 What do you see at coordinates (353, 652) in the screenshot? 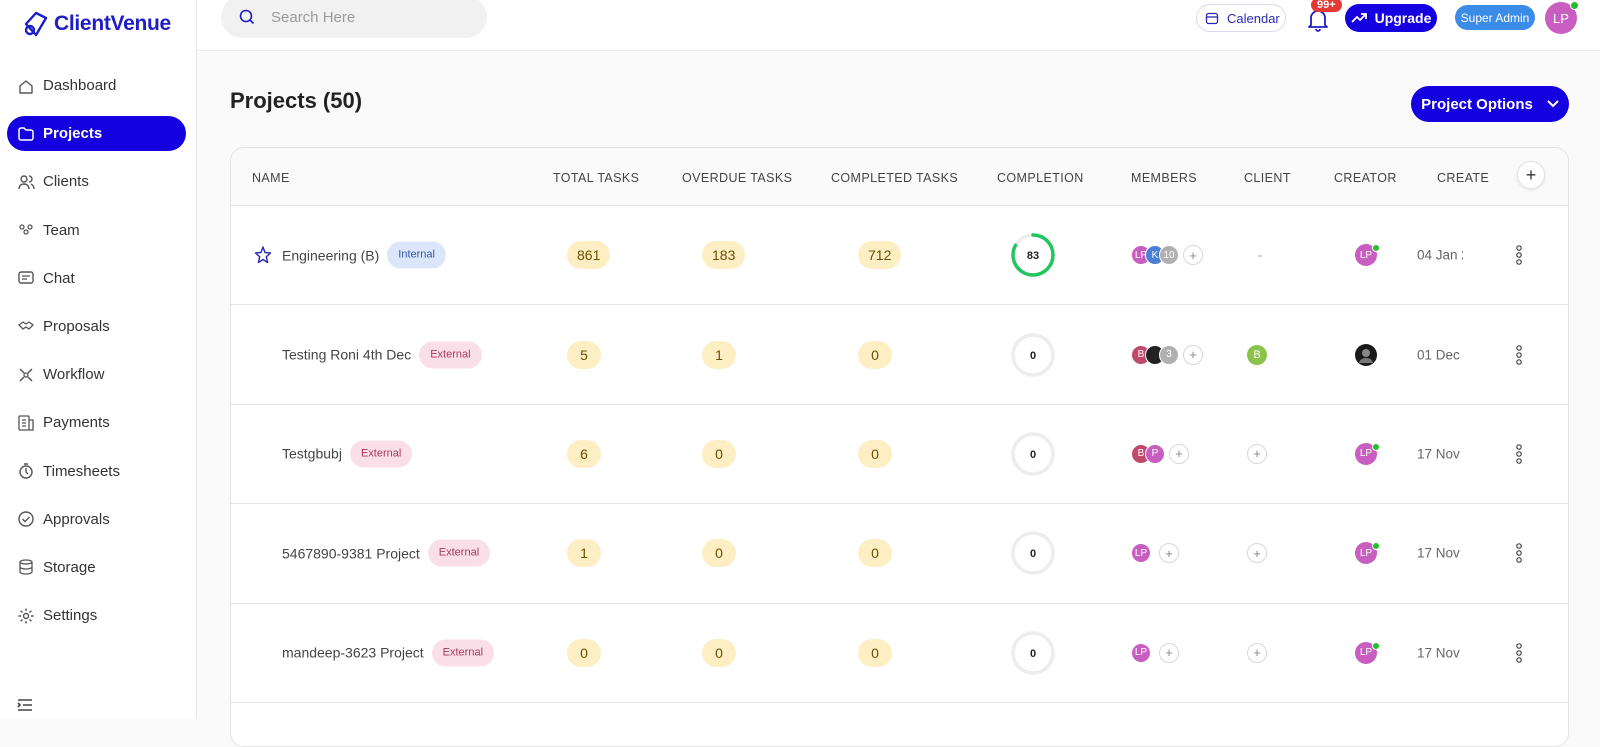
I see `project-name: mandeep-3623 Project` at bounding box center [353, 652].